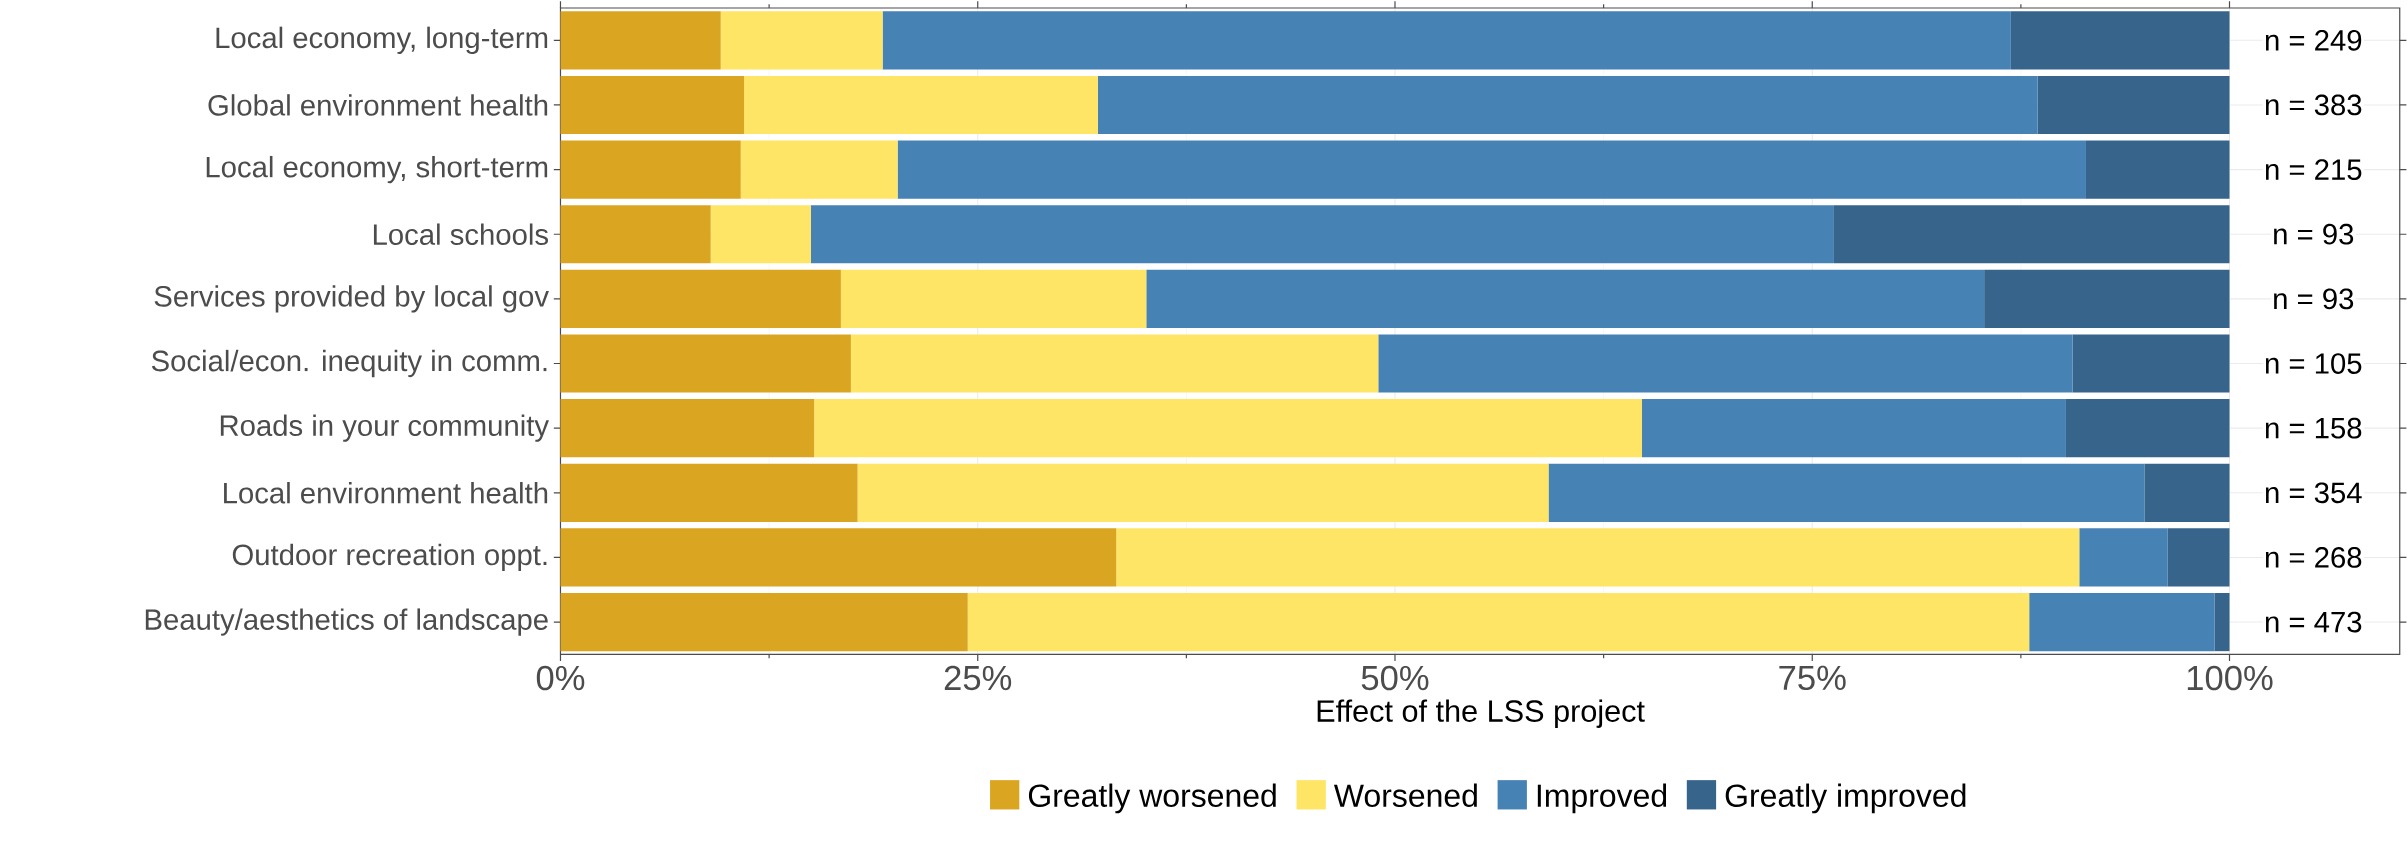 This screenshot has width=2407, height=843. Describe the element at coordinates (2313, 105) in the screenshot. I see `annotation: n = 383` at that location.